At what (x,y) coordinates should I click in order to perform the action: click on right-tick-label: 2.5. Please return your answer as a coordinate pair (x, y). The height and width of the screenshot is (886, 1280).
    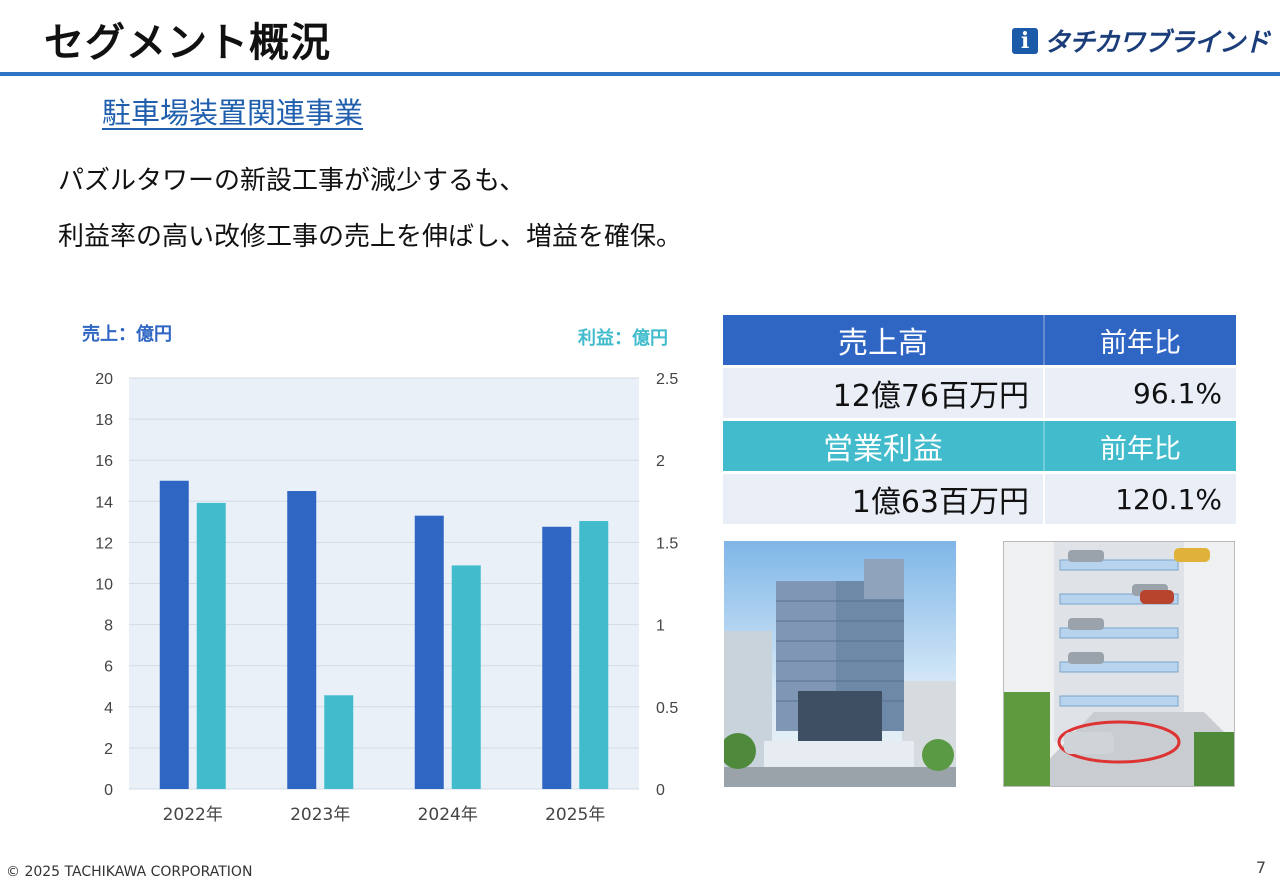
    Looking at the image, I should click on (667, 379).